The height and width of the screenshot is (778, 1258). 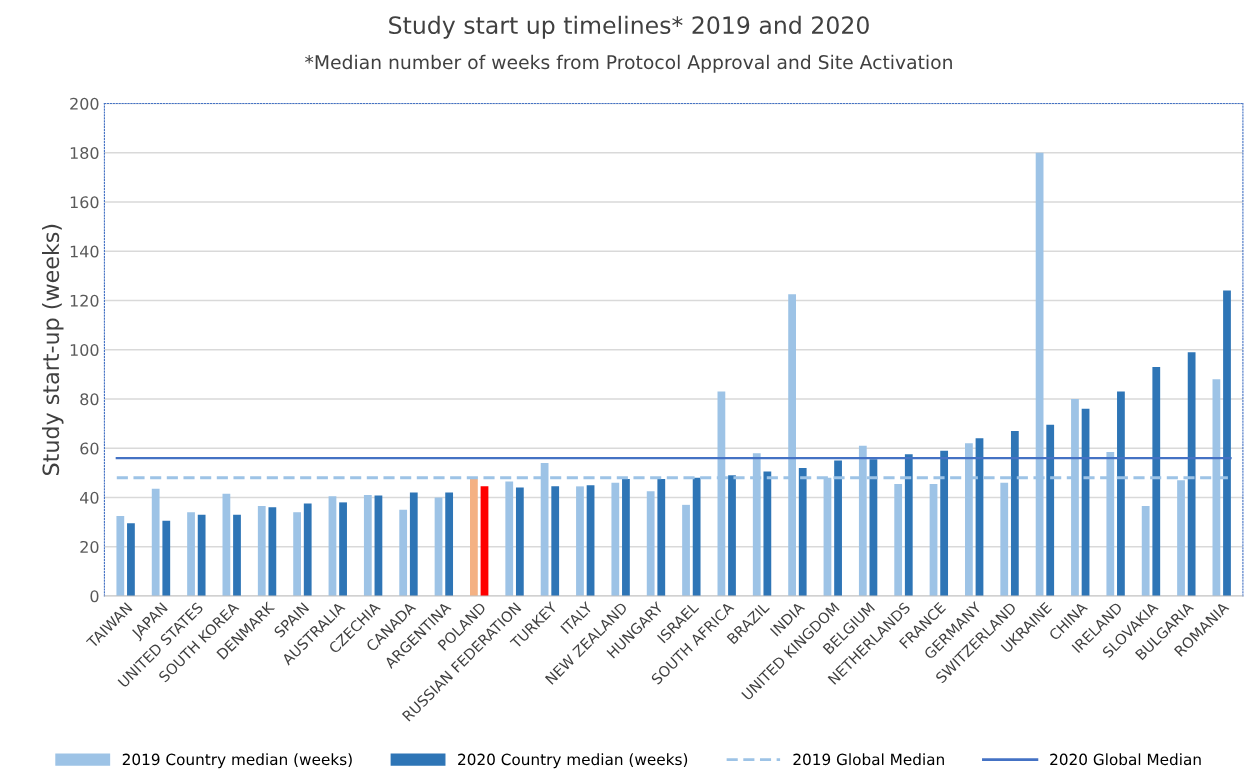 What do you see at coordinates (89, 399) in the screenshot?
I see `y-tick-label: 80` at bounding box center [89, 399].